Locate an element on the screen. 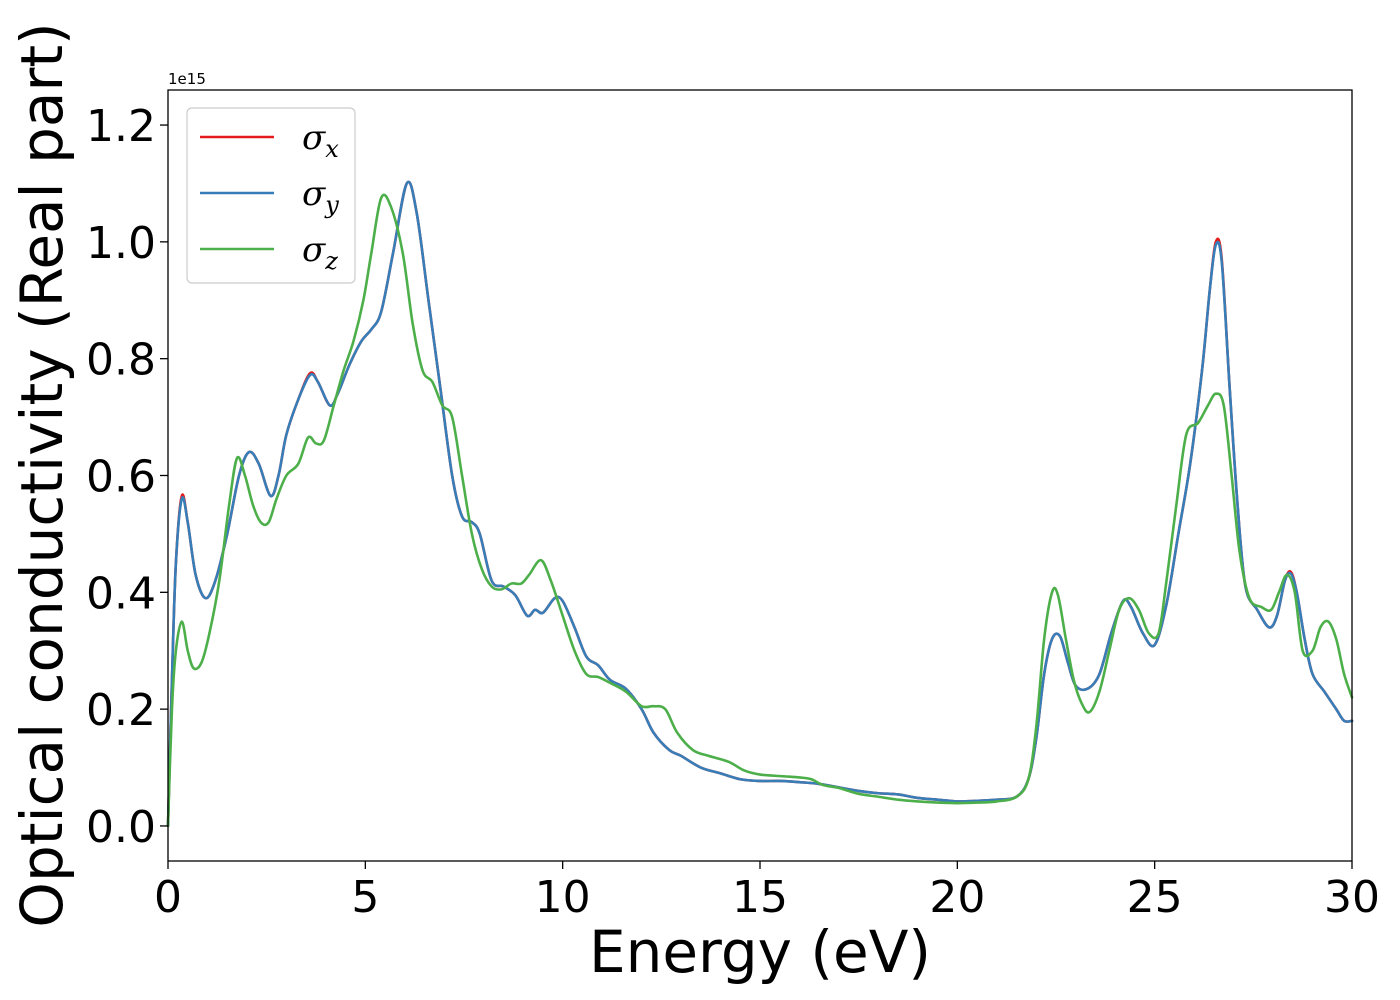  legend-box is located at coordinates (271, 195).